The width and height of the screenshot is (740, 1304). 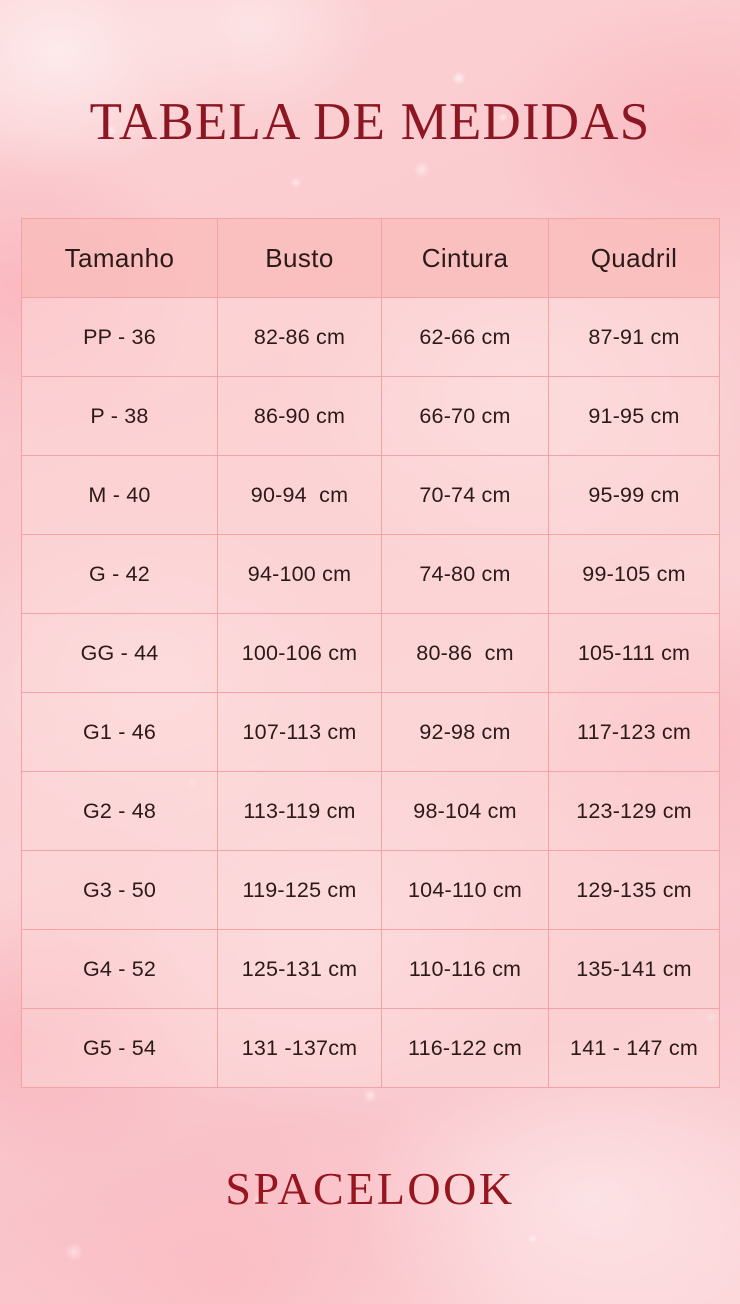 I want to click on column-header-busto: Busto, so click(x=299, y=258).